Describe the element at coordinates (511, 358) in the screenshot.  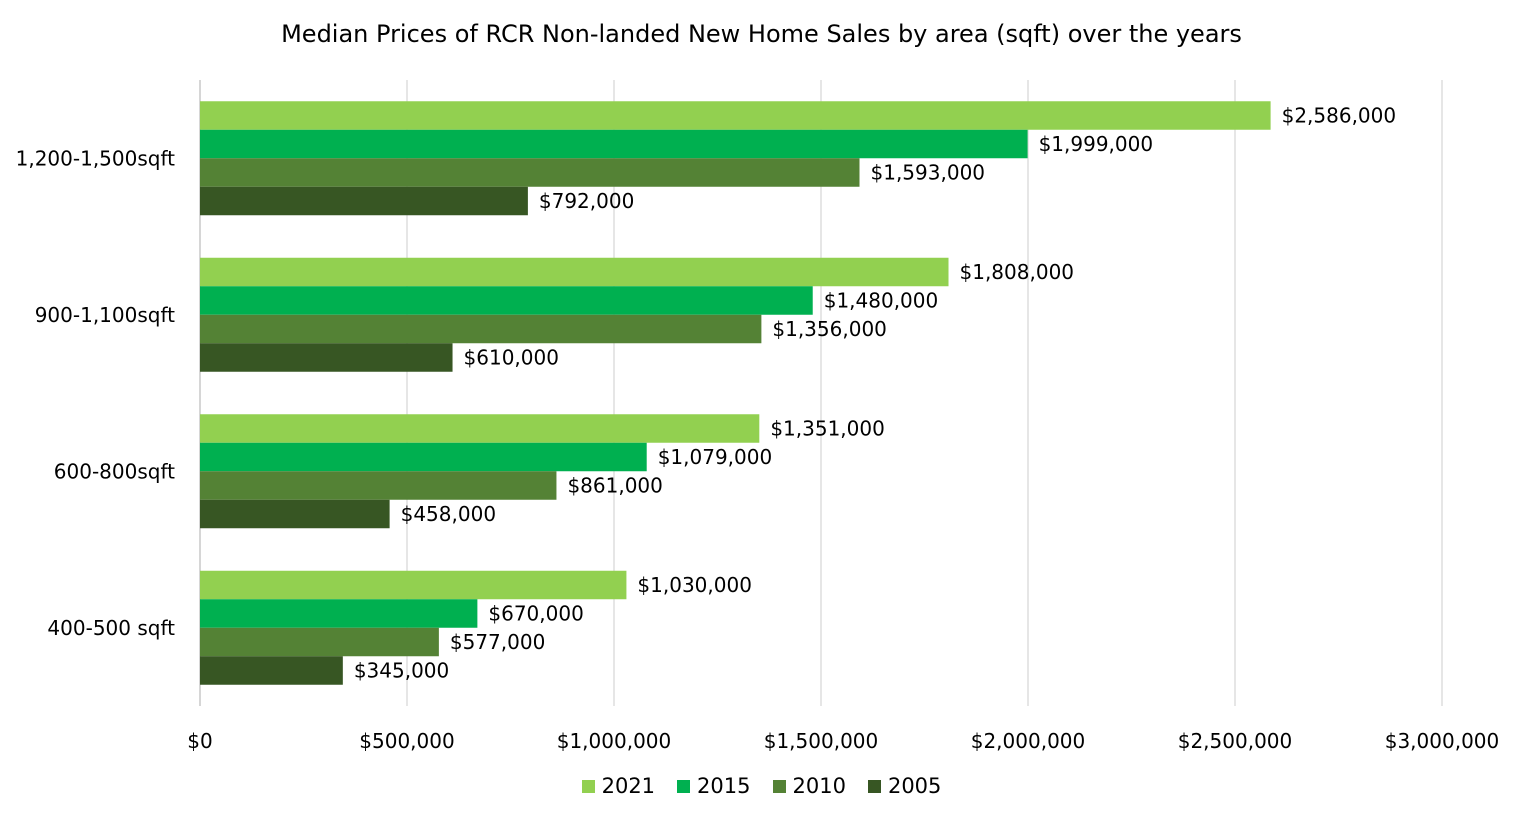
I see `data-label: $610,000` at that location.